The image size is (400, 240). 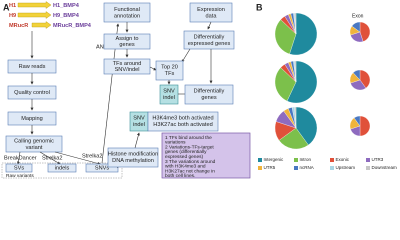 What do you see at coordinates (190, 171) in the screenshot?
I see `finding-line: H3K27ac not change in` at bounding box center [190, 171].